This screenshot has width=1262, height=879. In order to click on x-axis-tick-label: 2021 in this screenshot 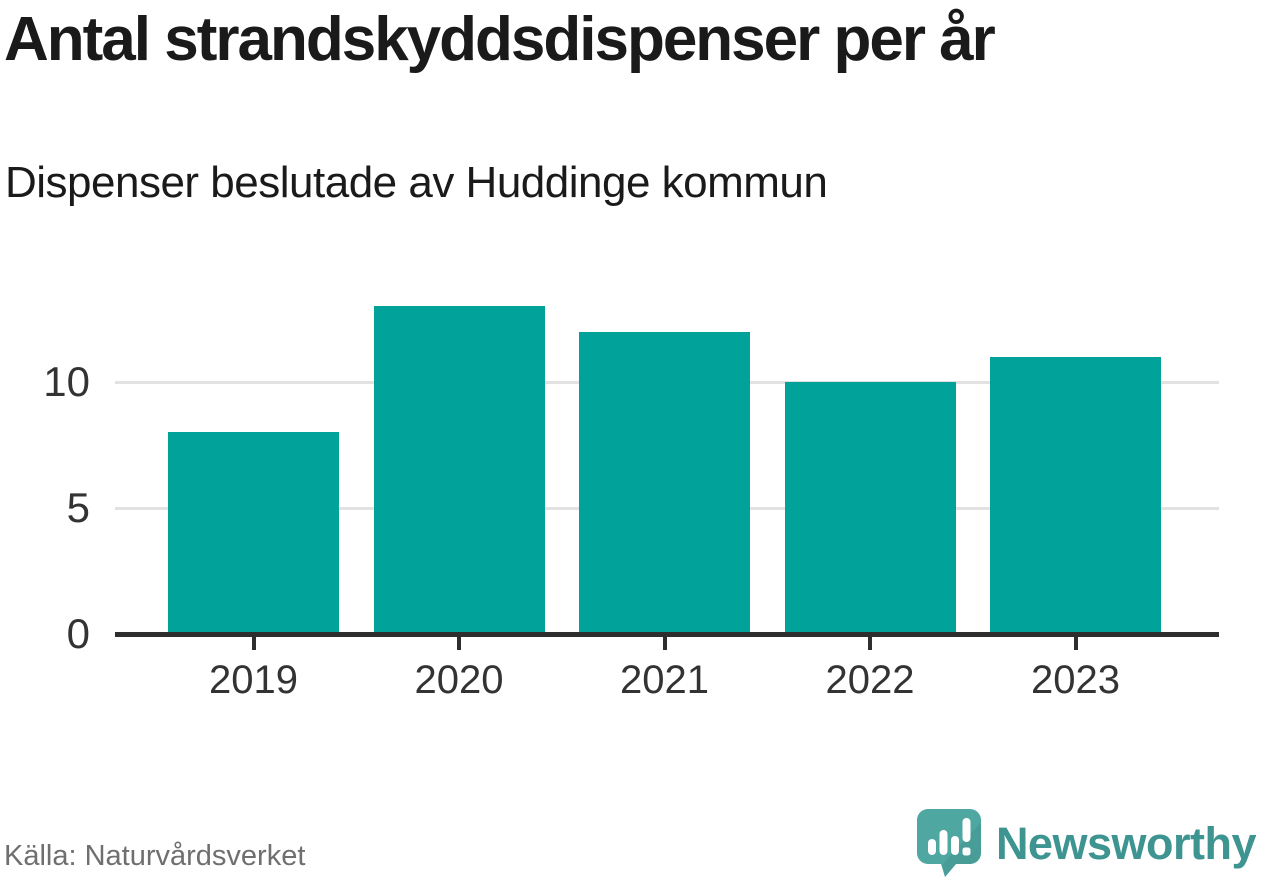, I will do `click(664, 680)`.